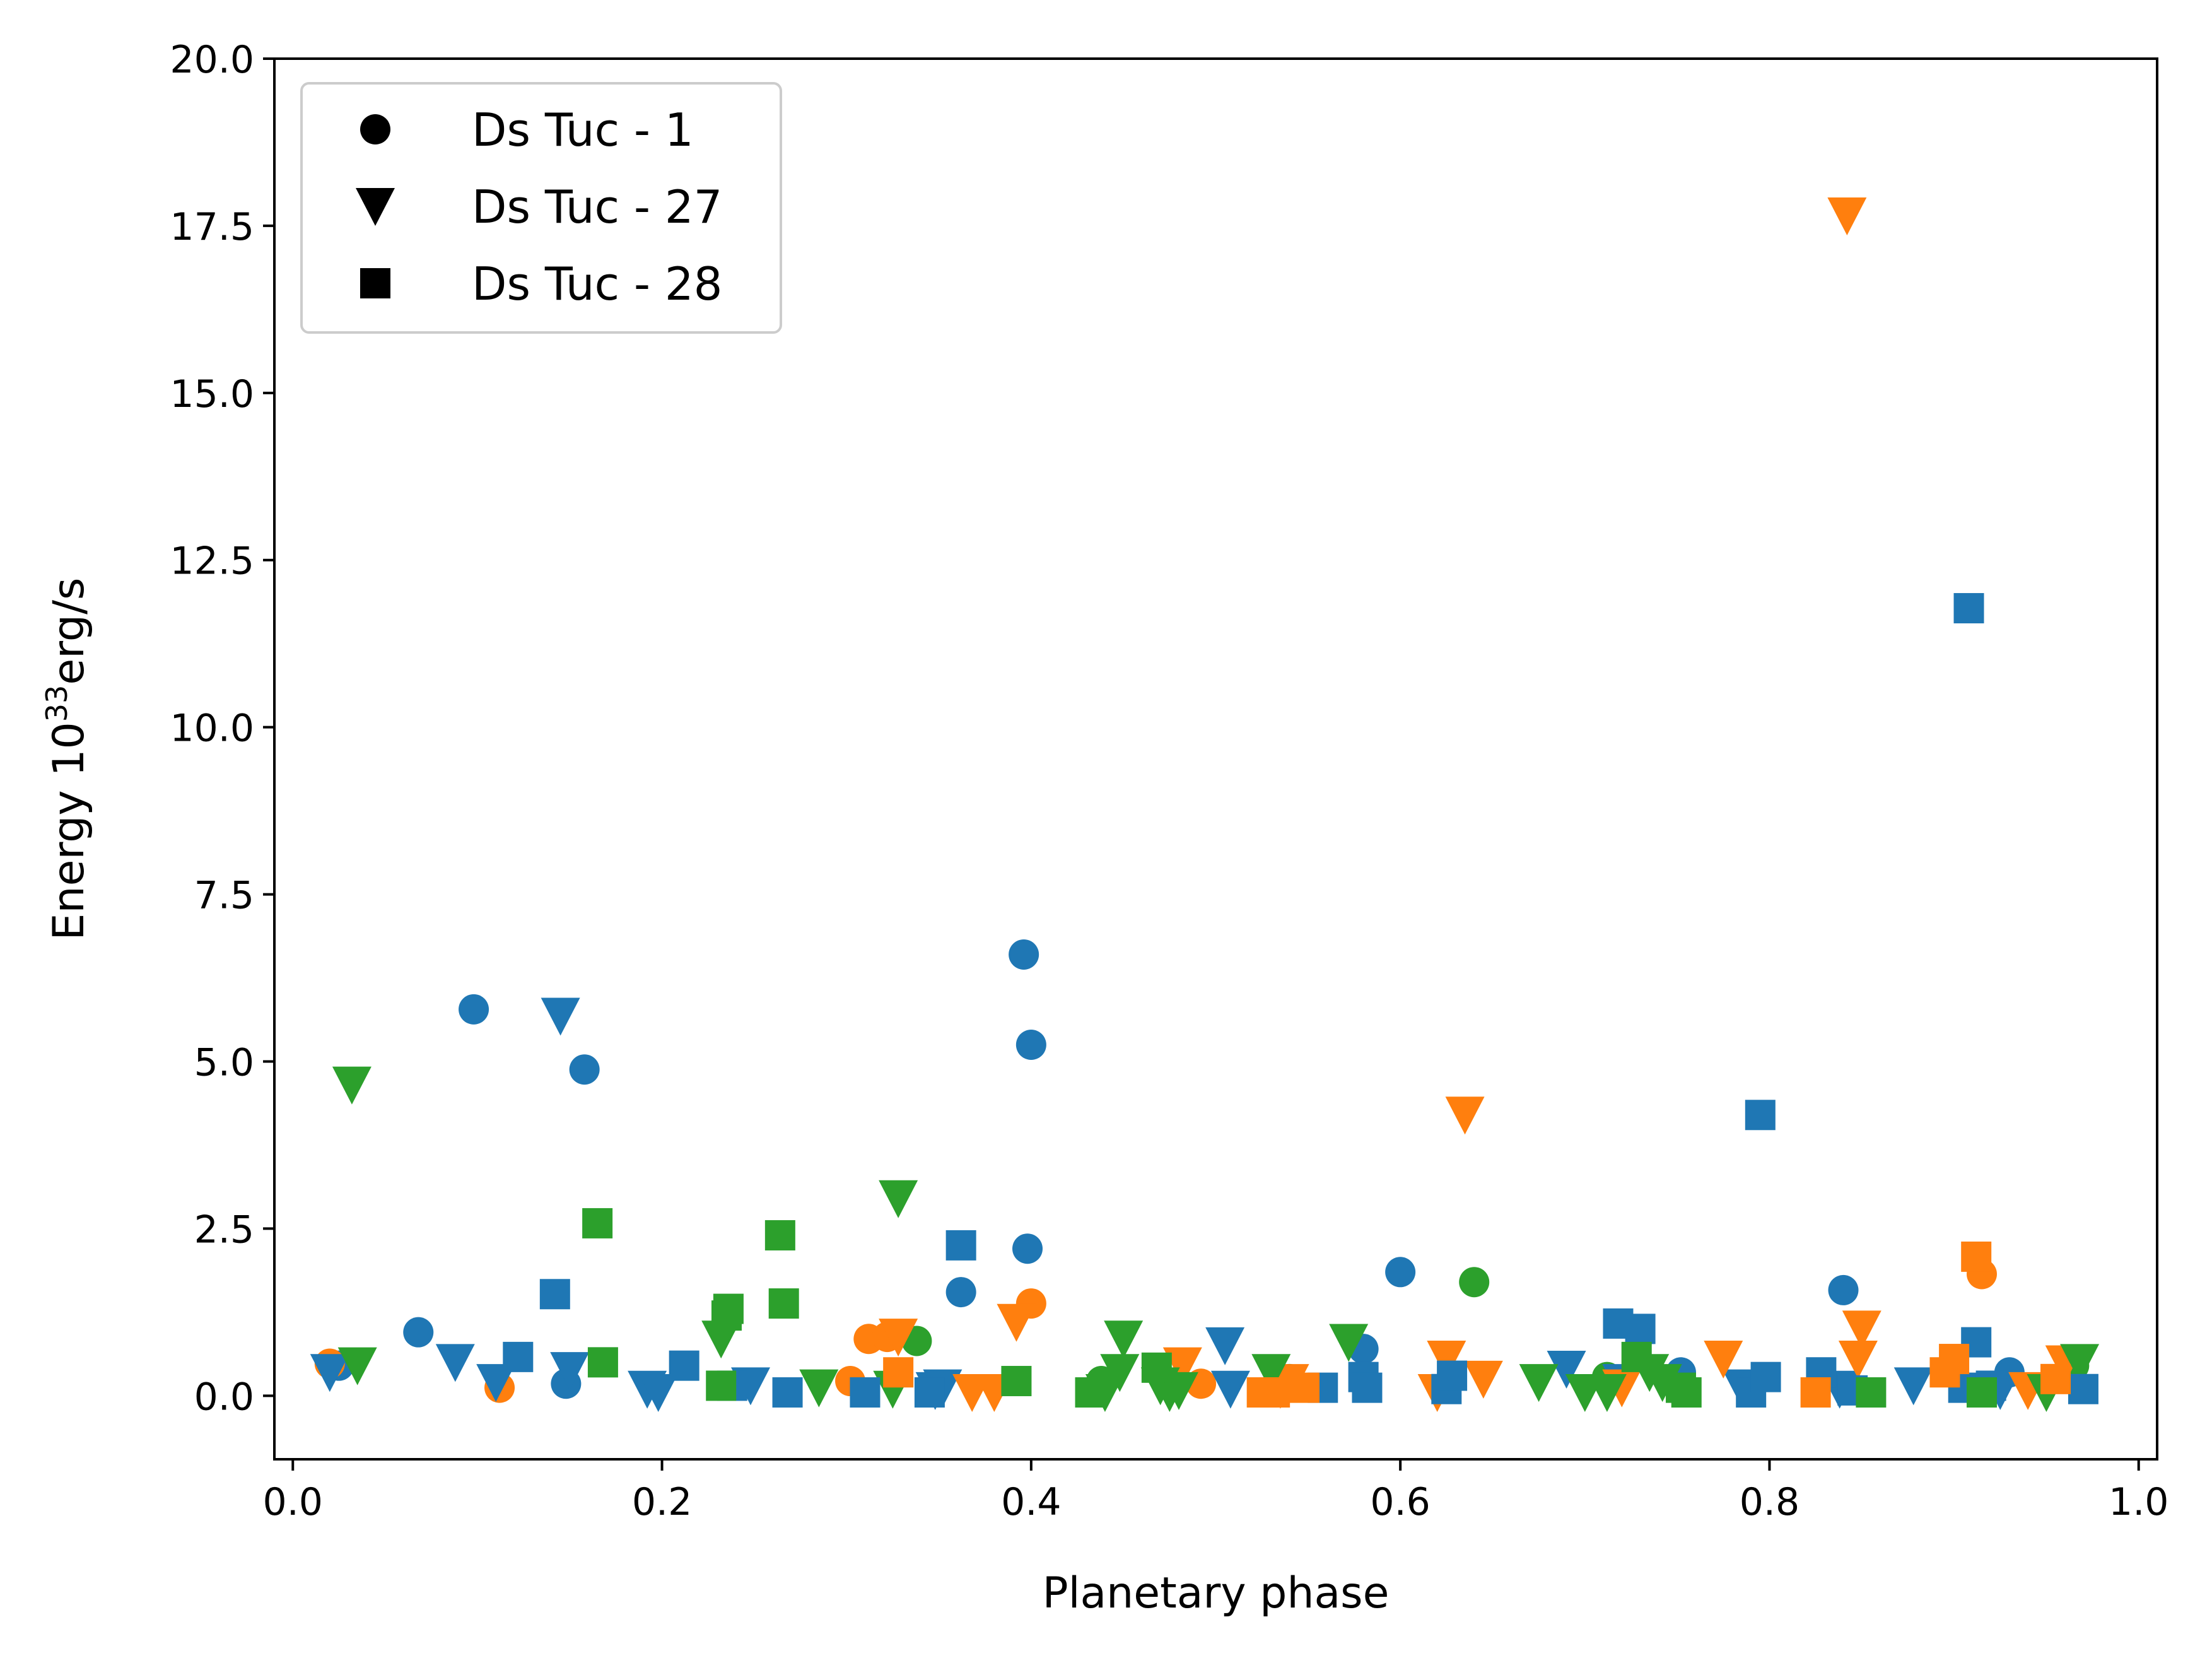 The height and width of the screenshot is (1658, 2212). What do you see at coordinates (212, 227) in the screenshot?
I see `y-tick-label: 17.5` at bounding box center [212, 227].